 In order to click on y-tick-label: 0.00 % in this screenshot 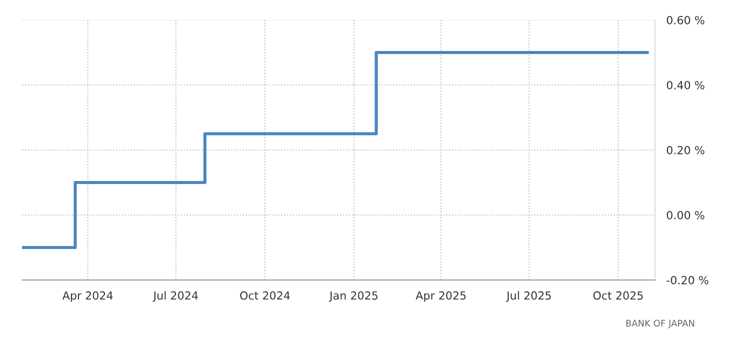, I will do `click(685, 215)`.